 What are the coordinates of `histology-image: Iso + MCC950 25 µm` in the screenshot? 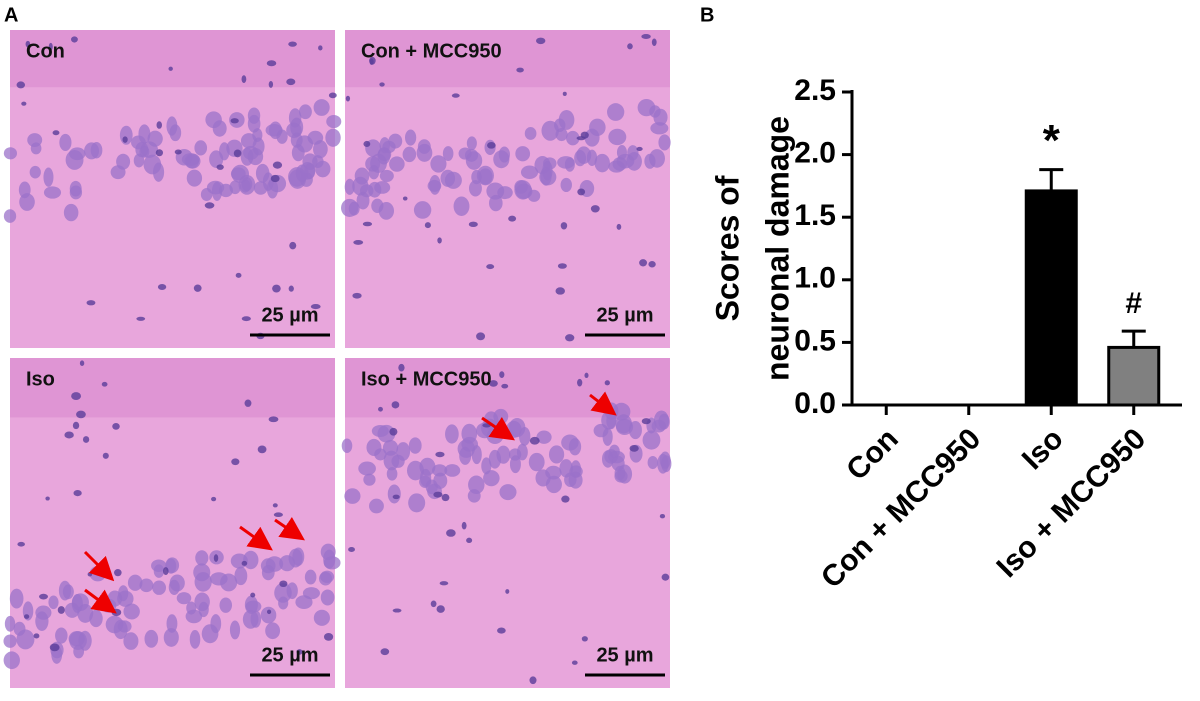 It's located at (506, 523).